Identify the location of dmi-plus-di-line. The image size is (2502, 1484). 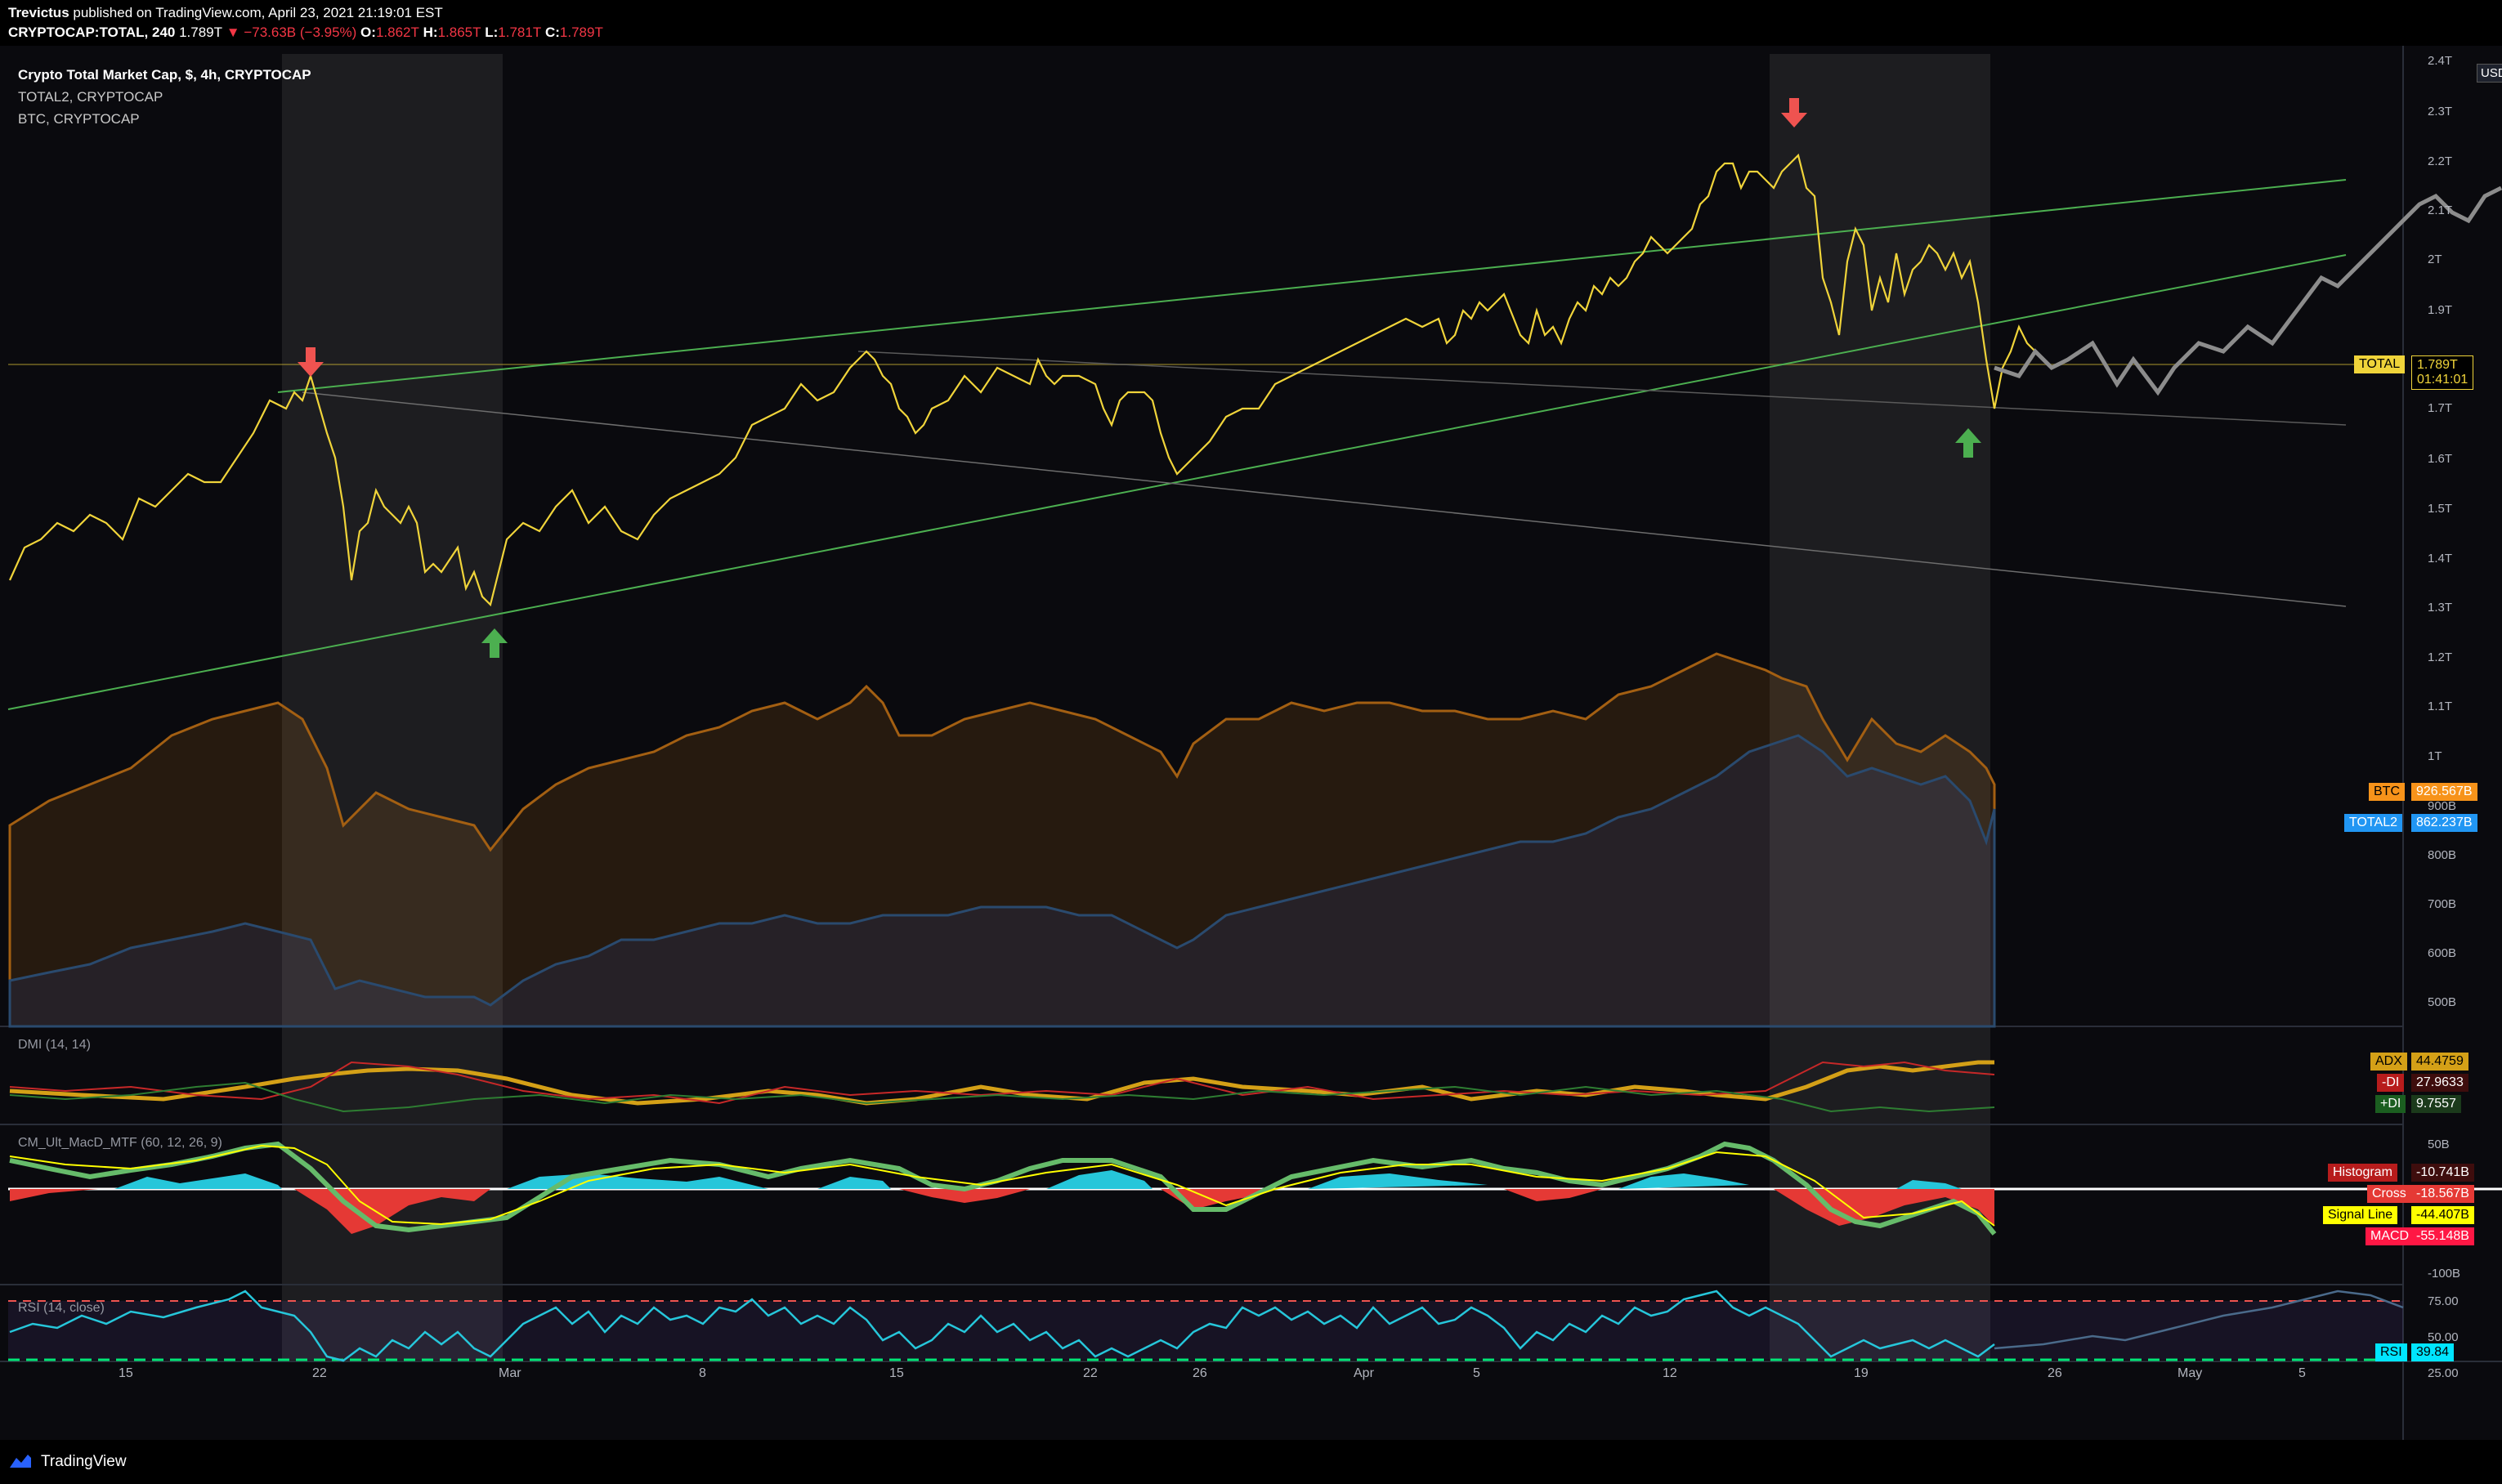
(1002, 1097).